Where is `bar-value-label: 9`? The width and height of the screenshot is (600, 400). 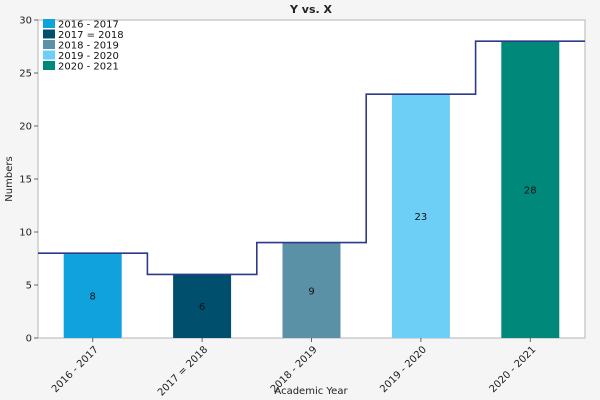 bar-value-label: 9 is located at coordinates (311, 291).